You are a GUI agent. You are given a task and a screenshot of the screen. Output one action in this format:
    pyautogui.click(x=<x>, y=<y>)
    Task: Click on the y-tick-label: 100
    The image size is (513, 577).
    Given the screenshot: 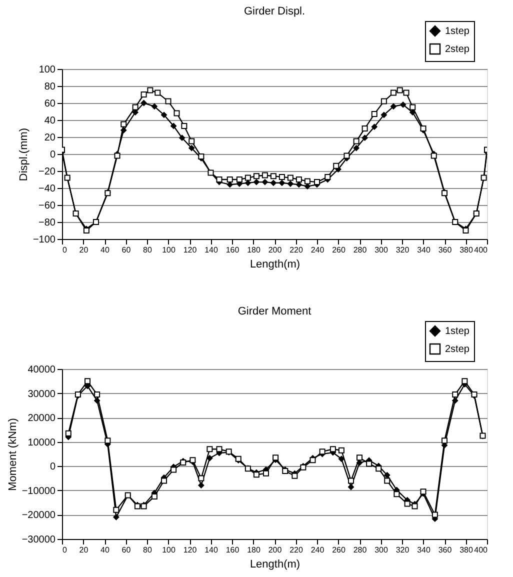 What is the action you would take?
    pyautogui.click(x=47, y=70)
    